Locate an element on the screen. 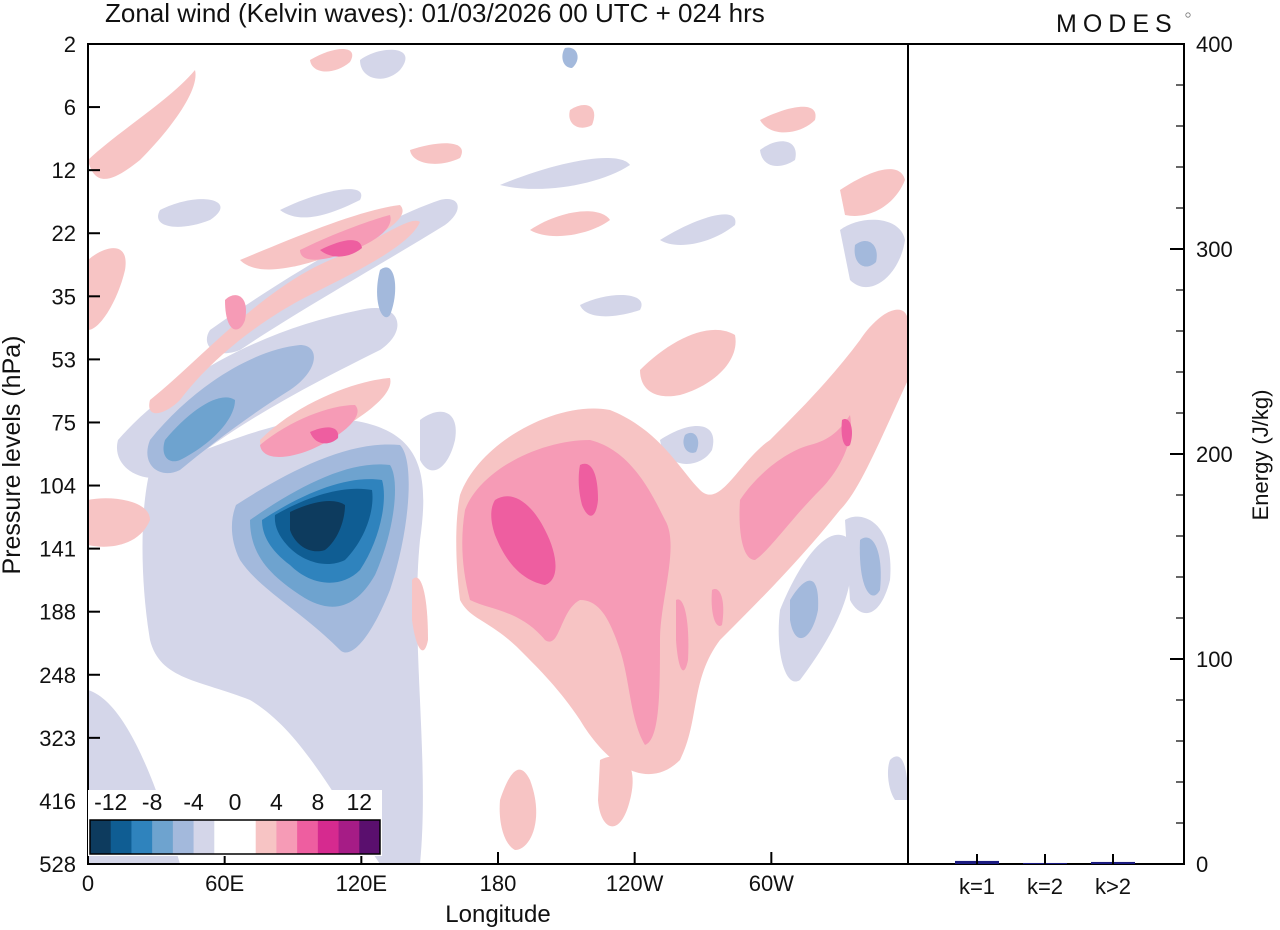 This screenshot has height=930, width=1280. neg-contour-inner-strat is located at coordinates (386, 292).